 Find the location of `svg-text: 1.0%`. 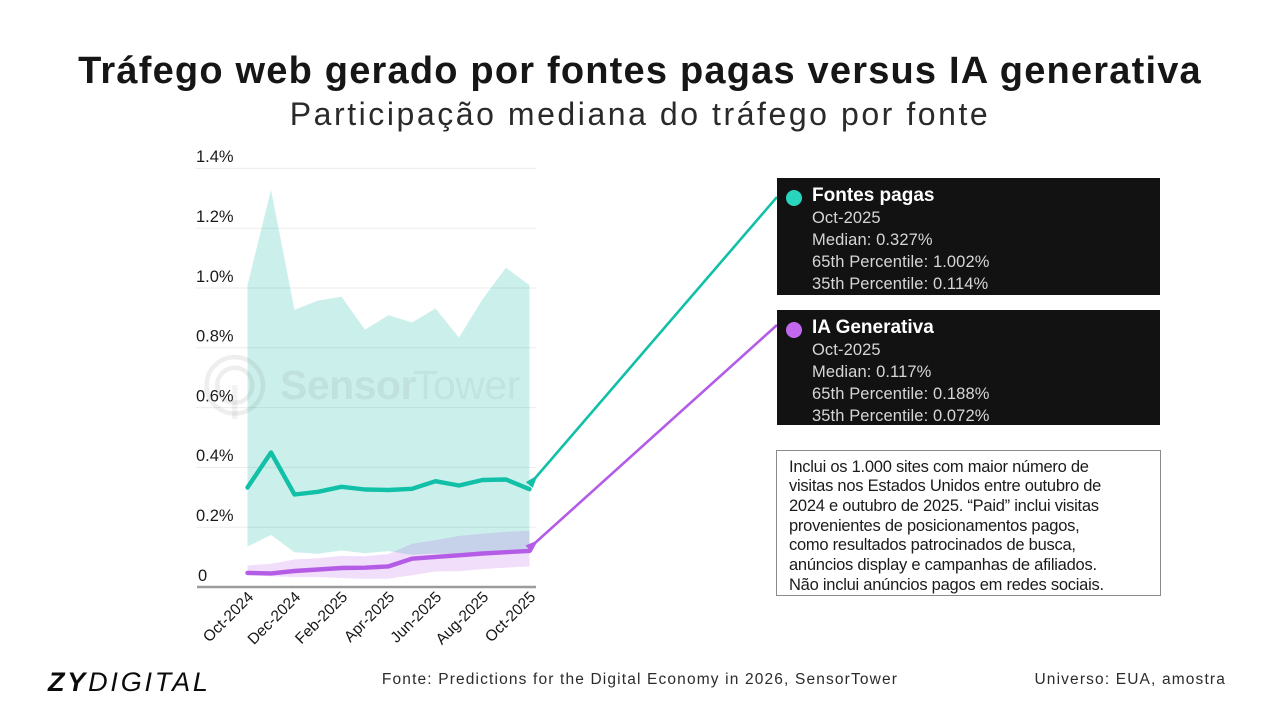

svg-text: 1.0% is located at coordinates (215, 277).